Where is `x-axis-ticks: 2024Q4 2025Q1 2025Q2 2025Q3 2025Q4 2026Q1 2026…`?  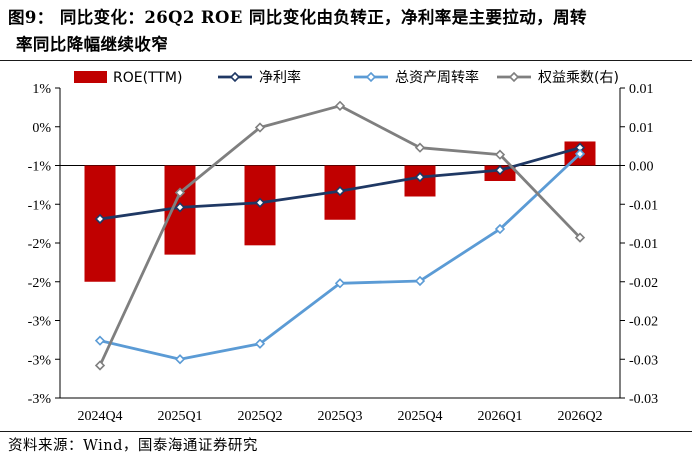
x-axis-ticks: 2024Q4 2025Q1 2025Q2 2025Q3 2025Q4 2026Q1 2026… is located at coordinates (339, 416).